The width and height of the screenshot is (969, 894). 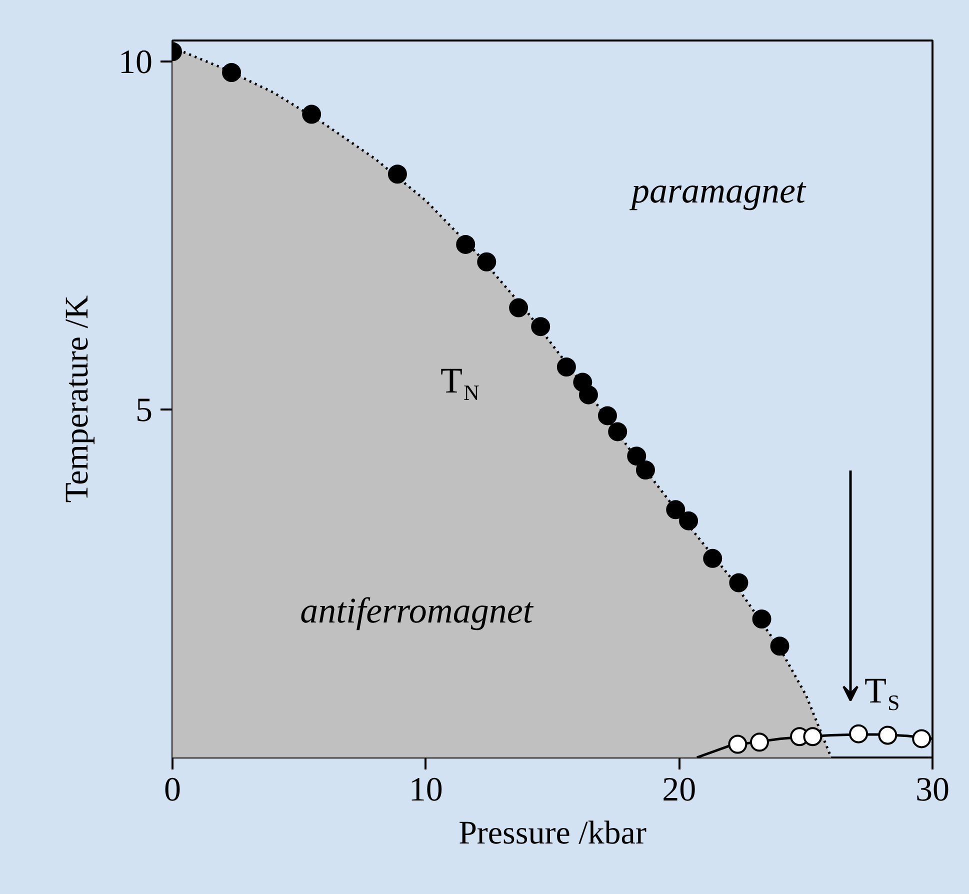 I want to click on x-axis-title: Pressure /kbar, so click(x=552, y=834).